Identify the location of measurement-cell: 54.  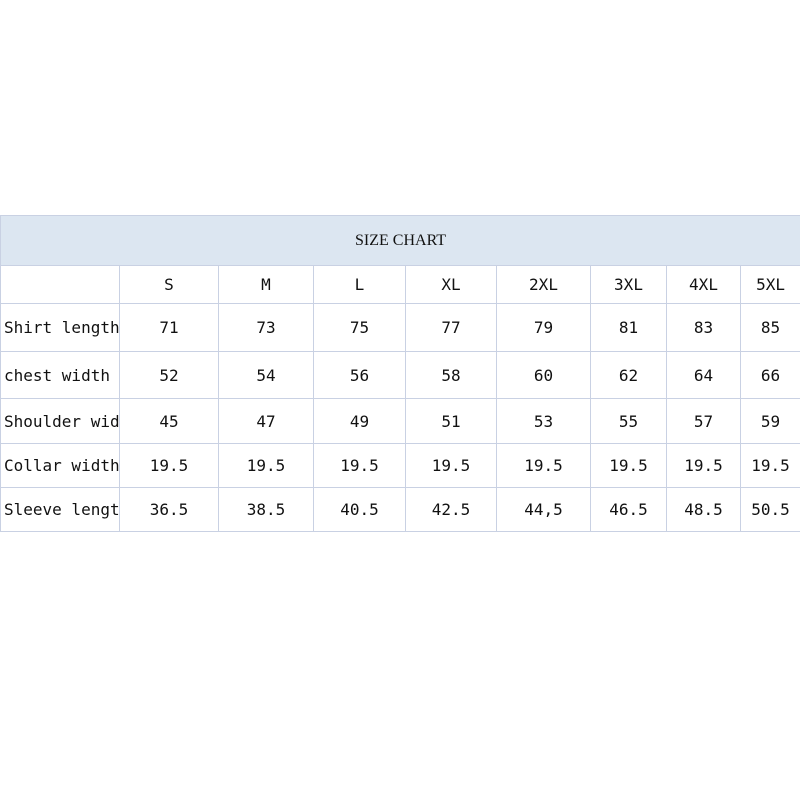
(266, 375).